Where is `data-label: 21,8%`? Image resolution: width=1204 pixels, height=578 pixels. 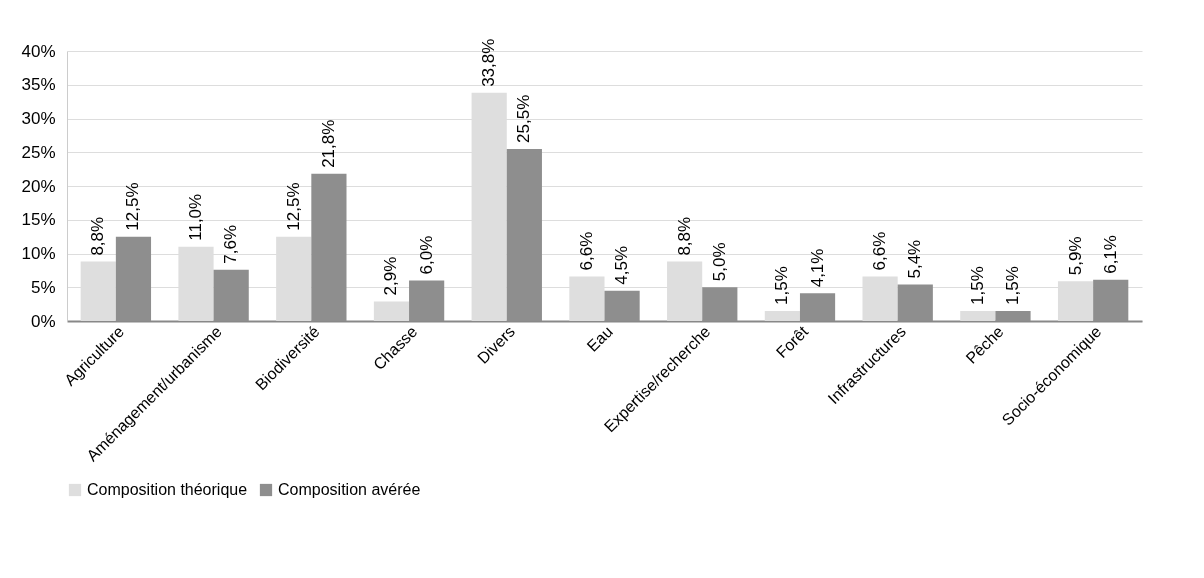 data-label: 21,8% is located at coordinates (328, 143).